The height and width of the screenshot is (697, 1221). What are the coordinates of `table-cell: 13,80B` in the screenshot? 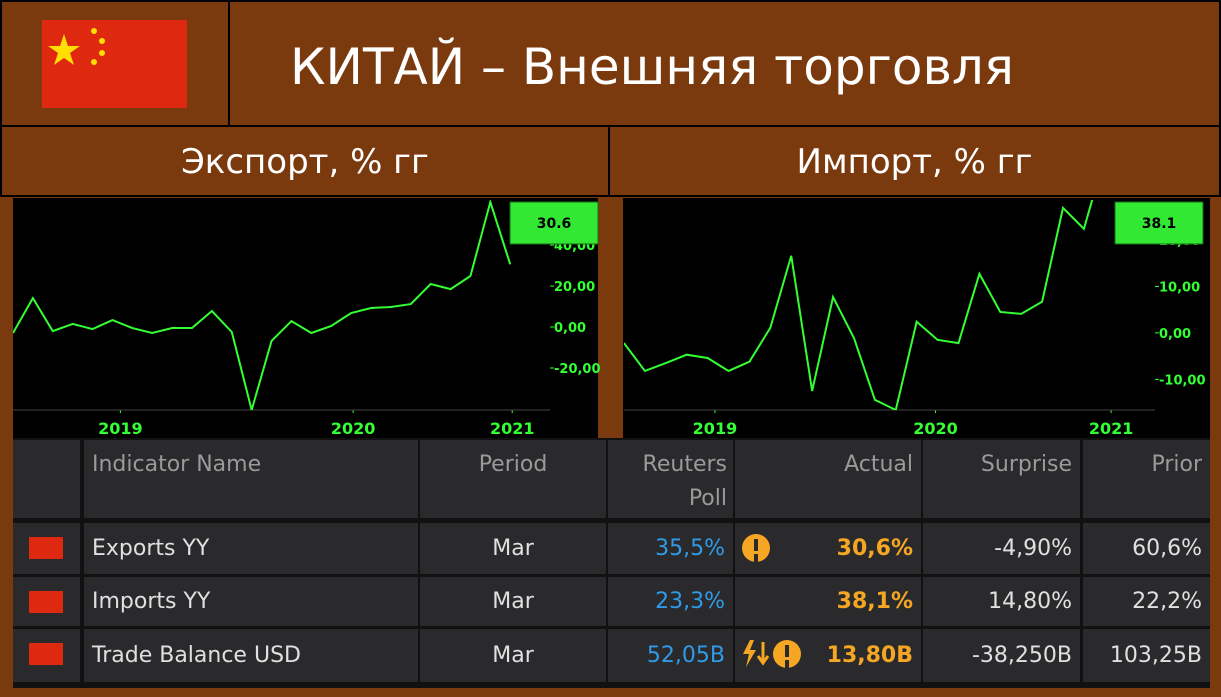 It's located at (828, 655).